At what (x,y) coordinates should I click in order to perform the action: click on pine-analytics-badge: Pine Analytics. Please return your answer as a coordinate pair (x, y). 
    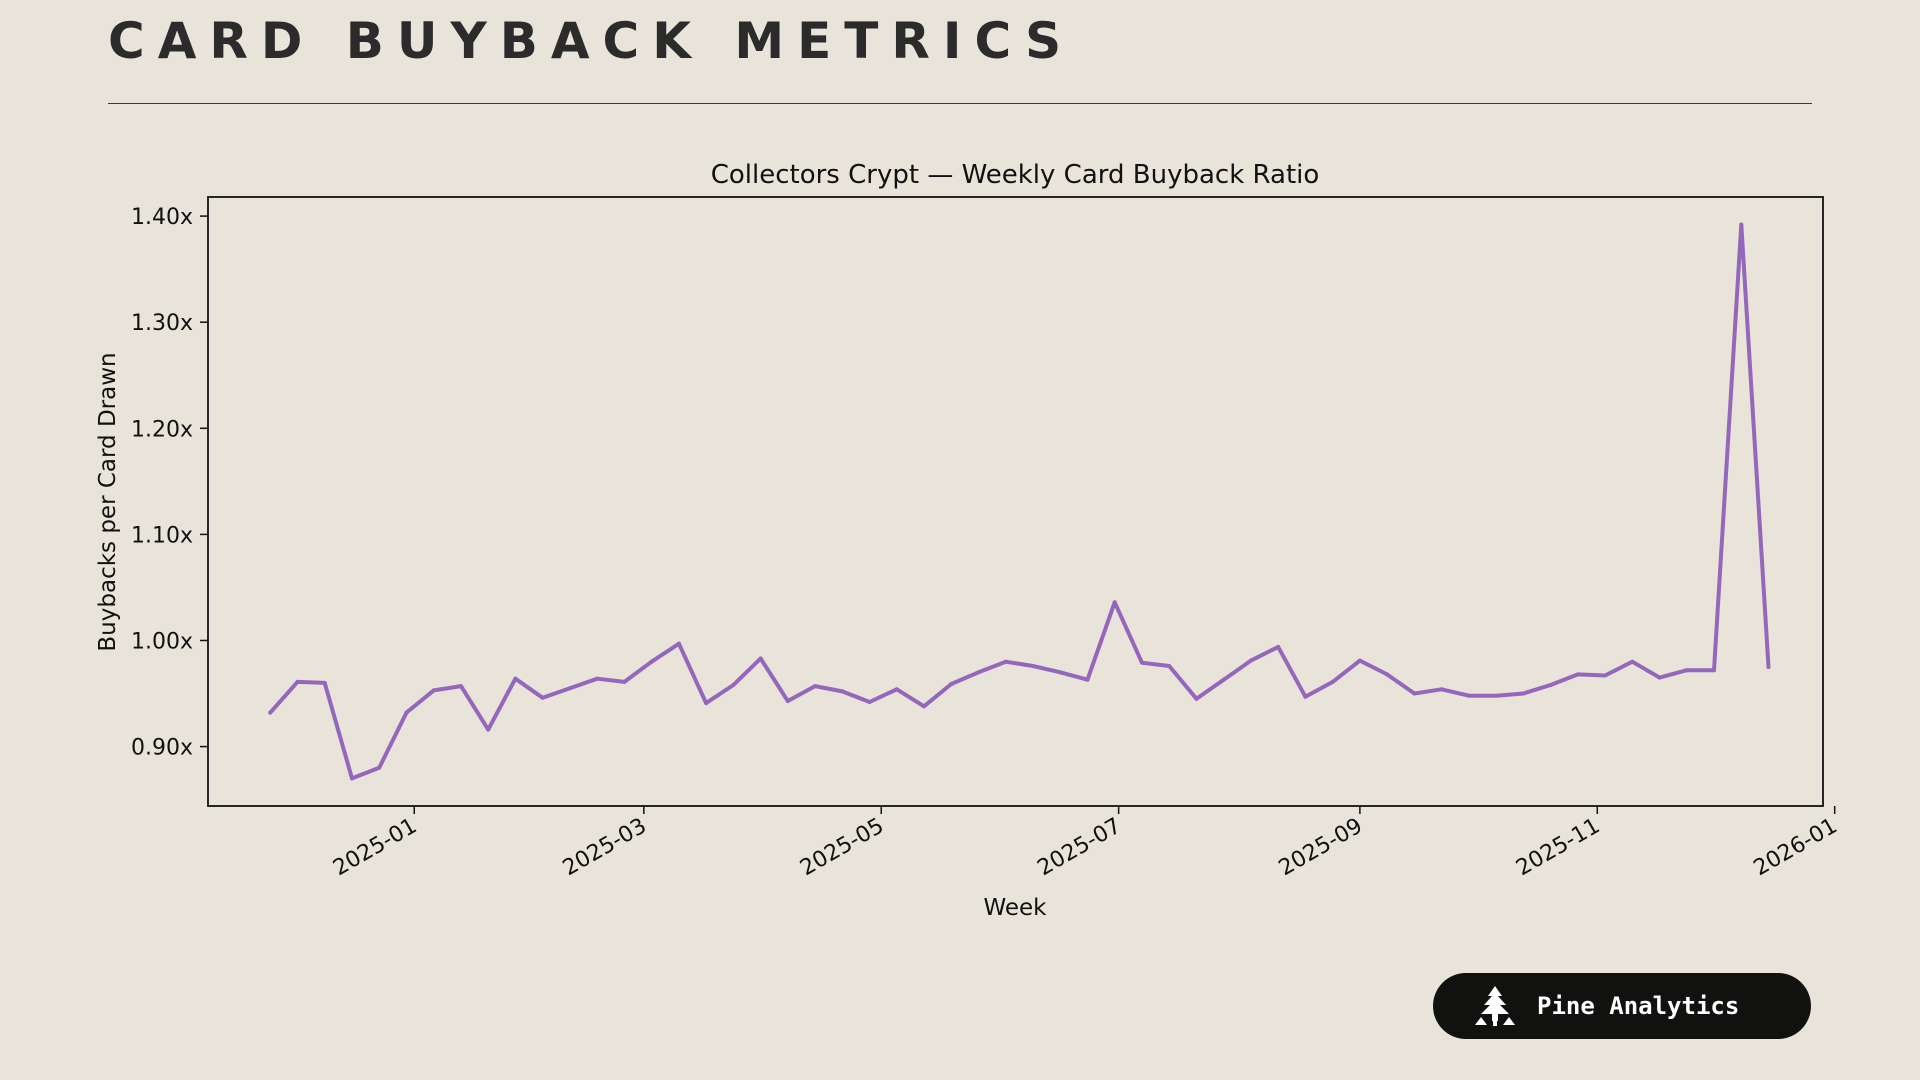
    Looking at the image, I should click on (1622, 1006).